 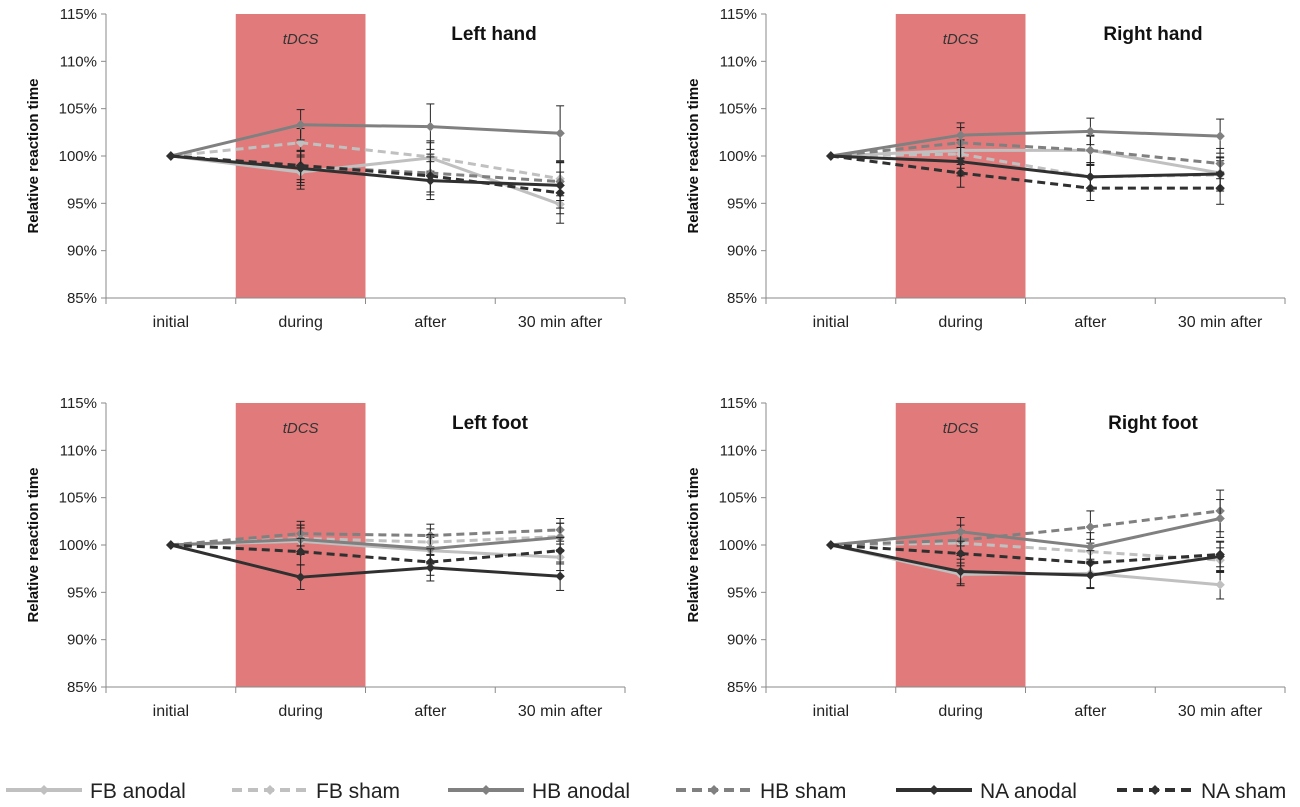 I want to click on legend-label: HB anodal, so click(x=581, y=791).